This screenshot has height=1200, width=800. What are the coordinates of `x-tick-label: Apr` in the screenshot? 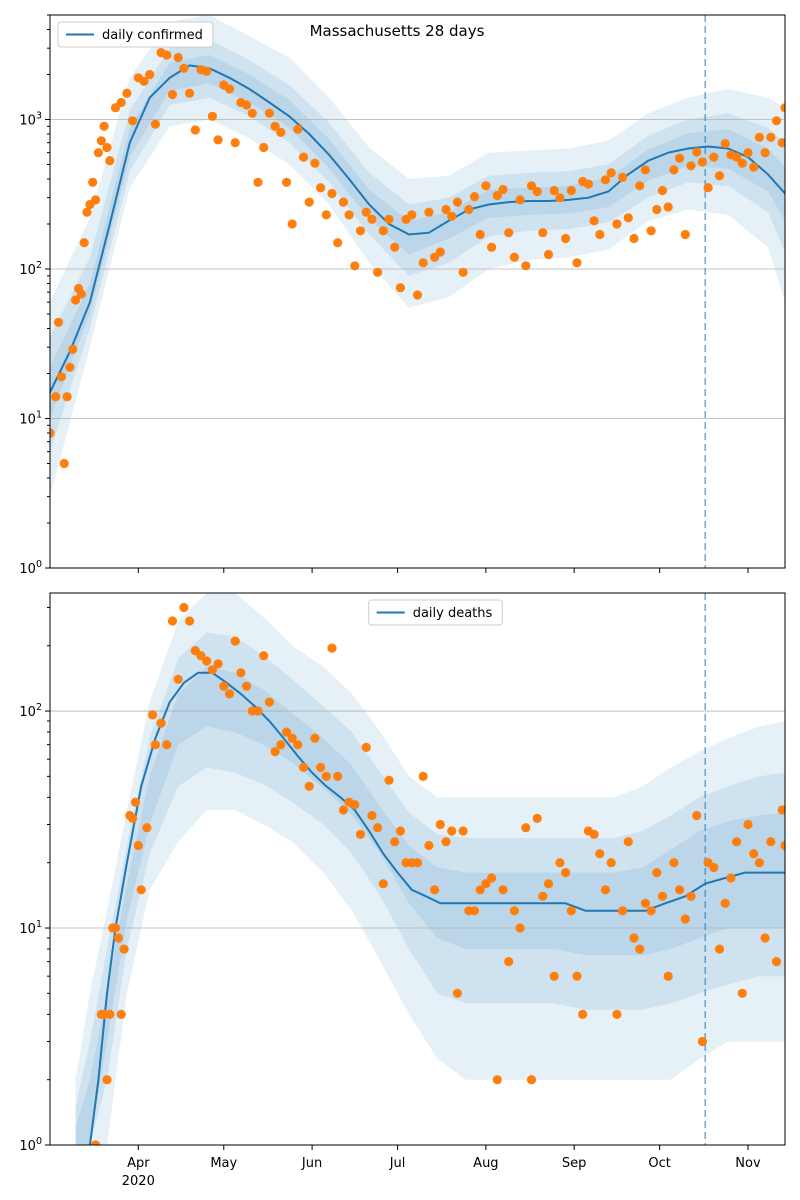 It's located at (138, 1163).